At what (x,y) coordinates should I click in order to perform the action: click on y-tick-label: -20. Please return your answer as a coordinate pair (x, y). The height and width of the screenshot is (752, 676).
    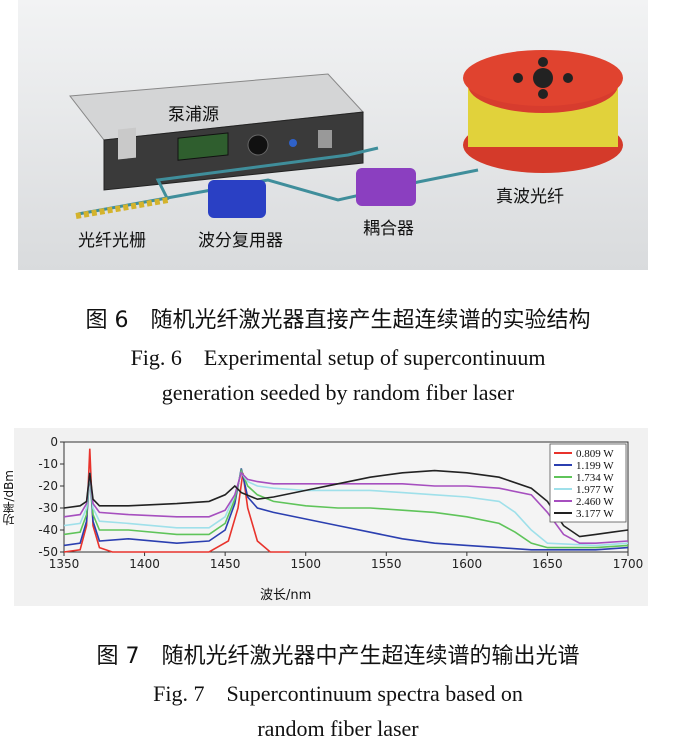
    Looking at the image, I should click on (48, 486).